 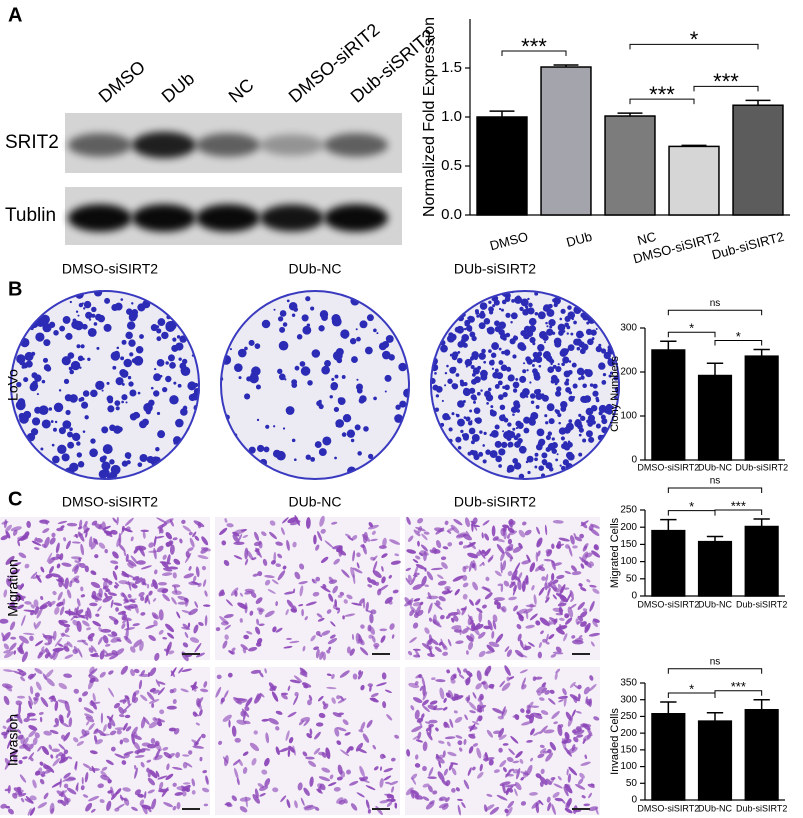 I want to click on significance-label: ns, so click(x=715, y=661).